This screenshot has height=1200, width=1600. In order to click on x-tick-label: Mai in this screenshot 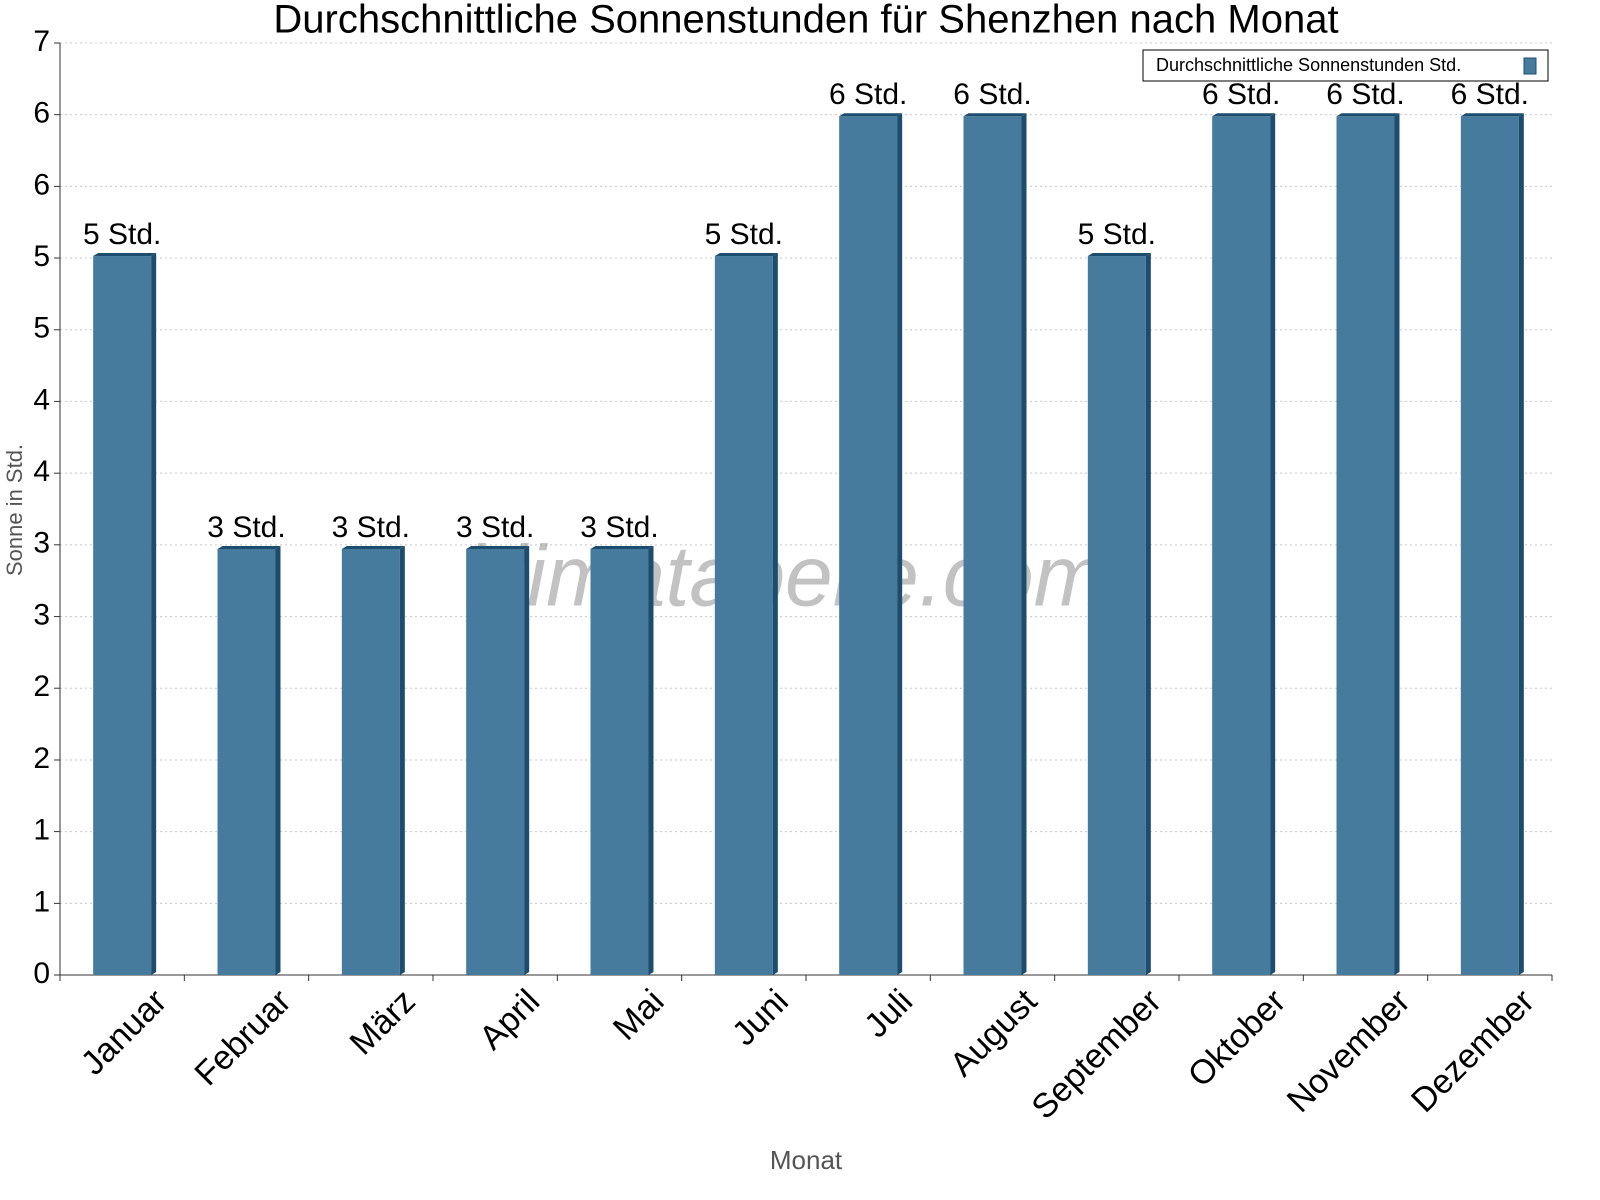, I will do `click(639, 1015)`.